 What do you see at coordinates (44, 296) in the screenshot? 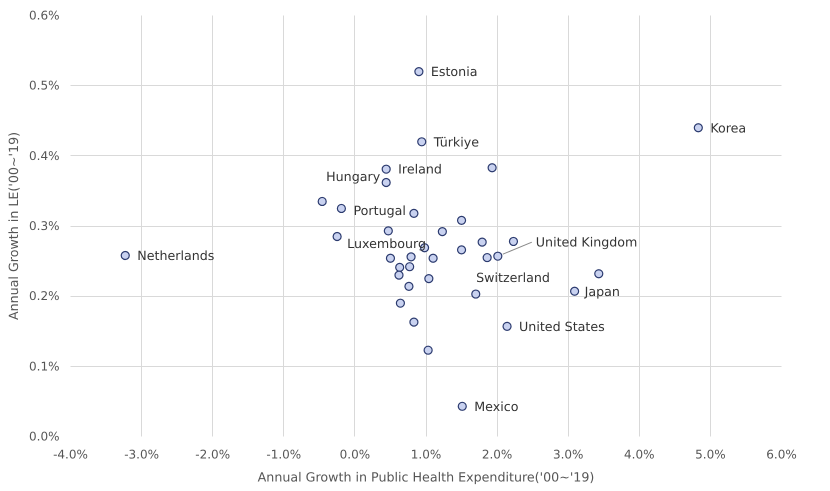
I see `y-tick-label: 0.2%` at bounding box center [44, 296].